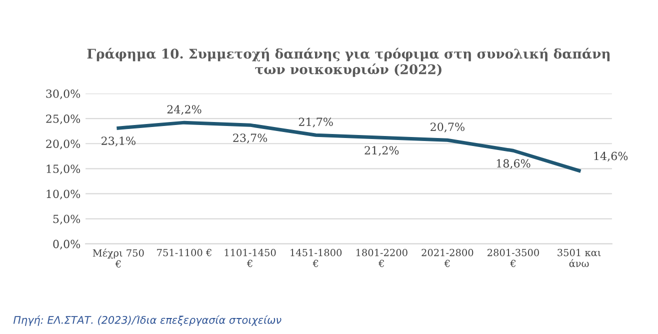  I want to click on x-tick-label: 1101-1450 €, so click(250, 258).